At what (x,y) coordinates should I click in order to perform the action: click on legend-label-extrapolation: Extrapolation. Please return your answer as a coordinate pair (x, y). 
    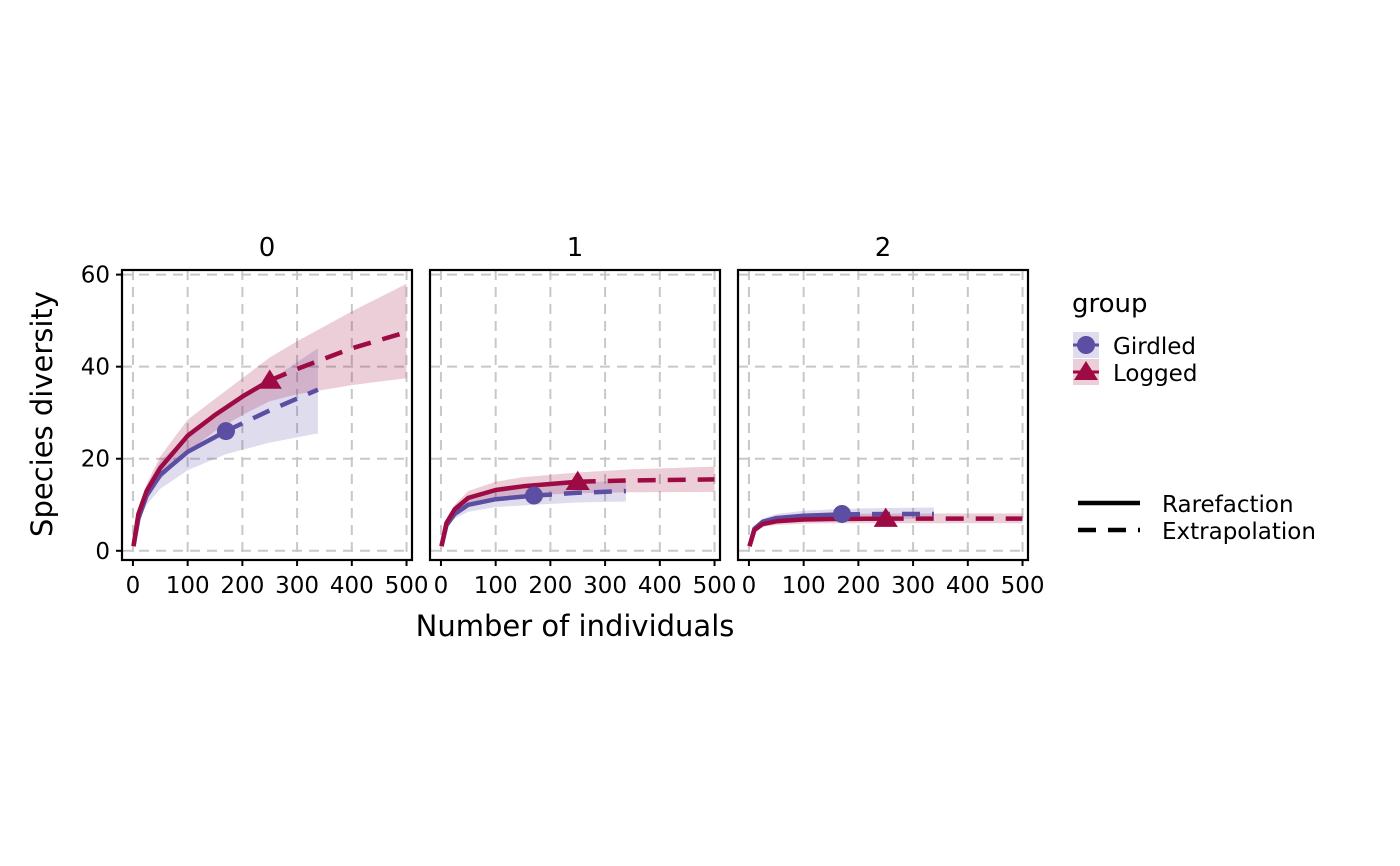
    Looking at the image, I should click on (1239, 532).